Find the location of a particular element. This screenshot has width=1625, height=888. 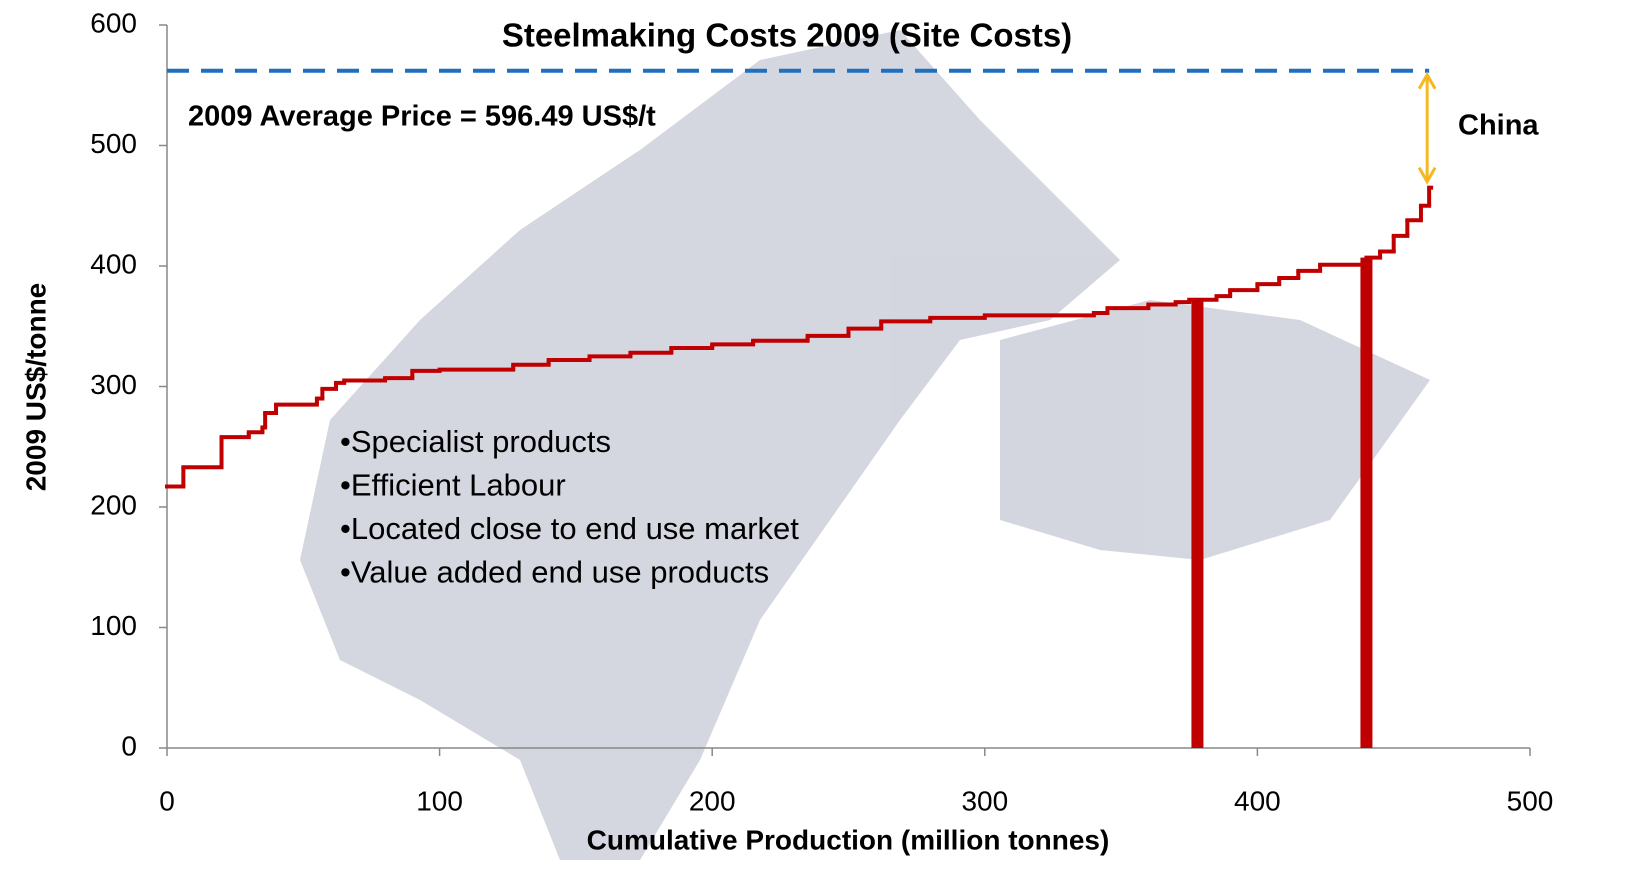

y-tick-label: 200 is located at coordinates (113, 504).